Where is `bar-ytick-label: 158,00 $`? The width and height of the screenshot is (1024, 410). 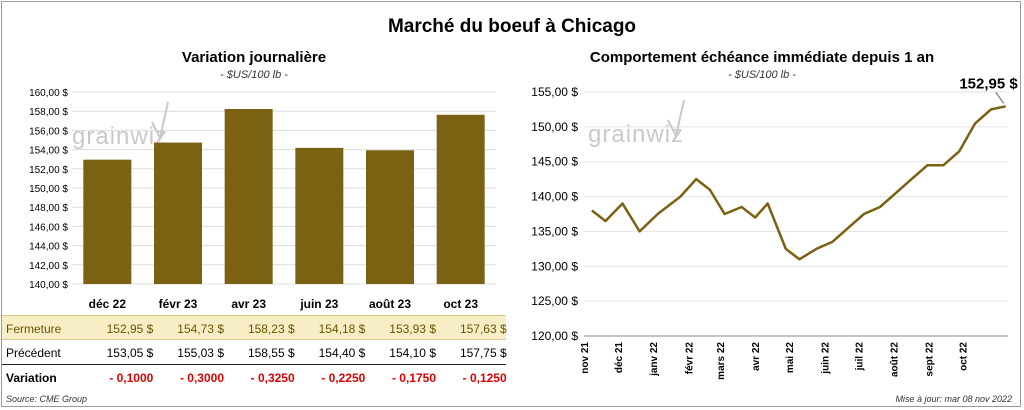 bar-ytick-label: 158,00 $ is located at coordinates (48, 112).